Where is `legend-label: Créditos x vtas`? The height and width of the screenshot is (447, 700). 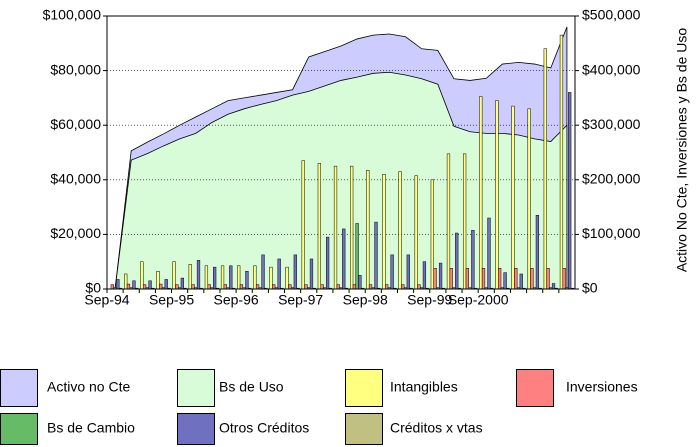
legend-label: Créditos x vtas is located at coordinates (436, 428).